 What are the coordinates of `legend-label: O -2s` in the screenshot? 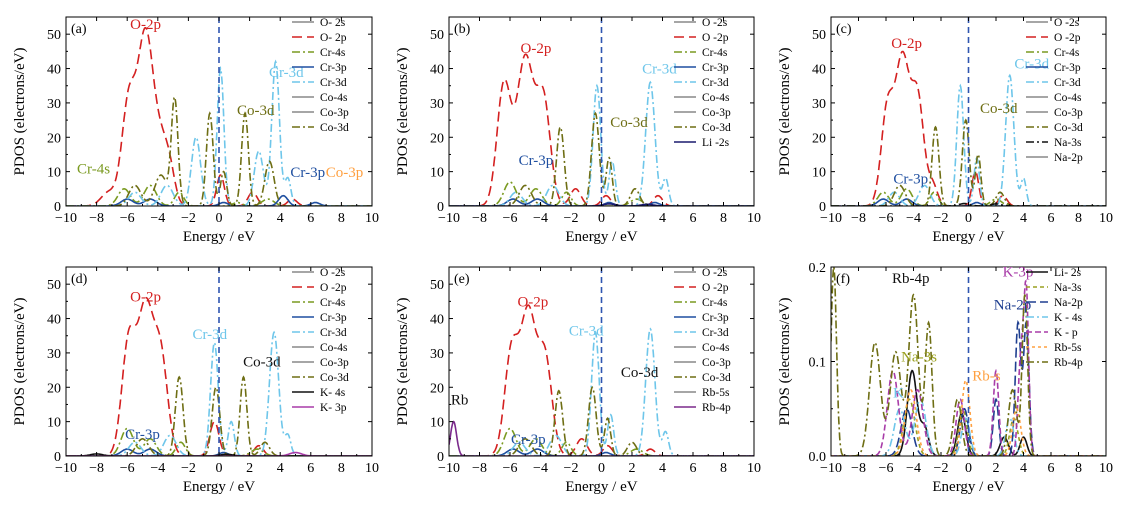 It's located at (333, 273).